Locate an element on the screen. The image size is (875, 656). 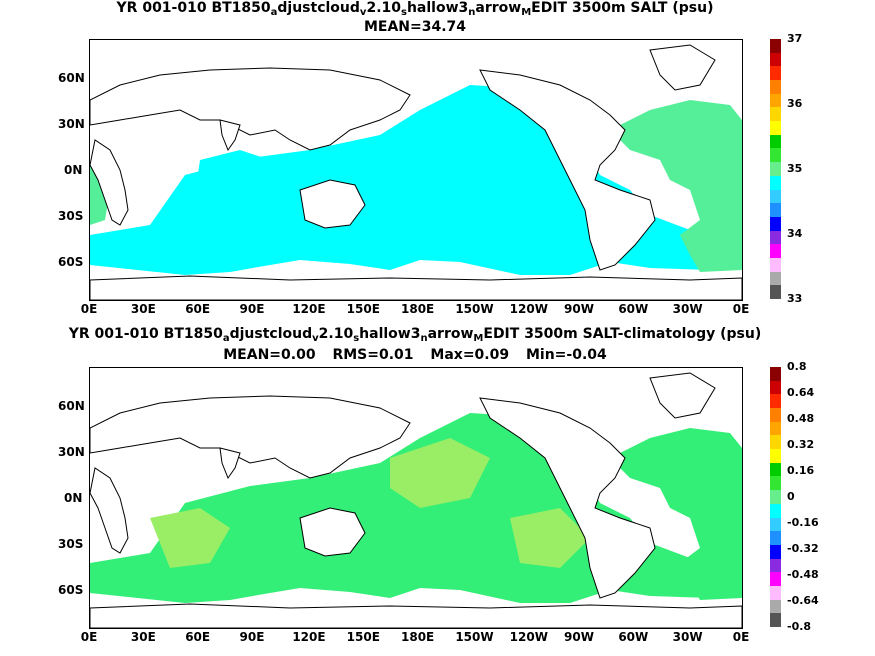
panel1-lon-label: 150W is located at coordinates (474, 309).